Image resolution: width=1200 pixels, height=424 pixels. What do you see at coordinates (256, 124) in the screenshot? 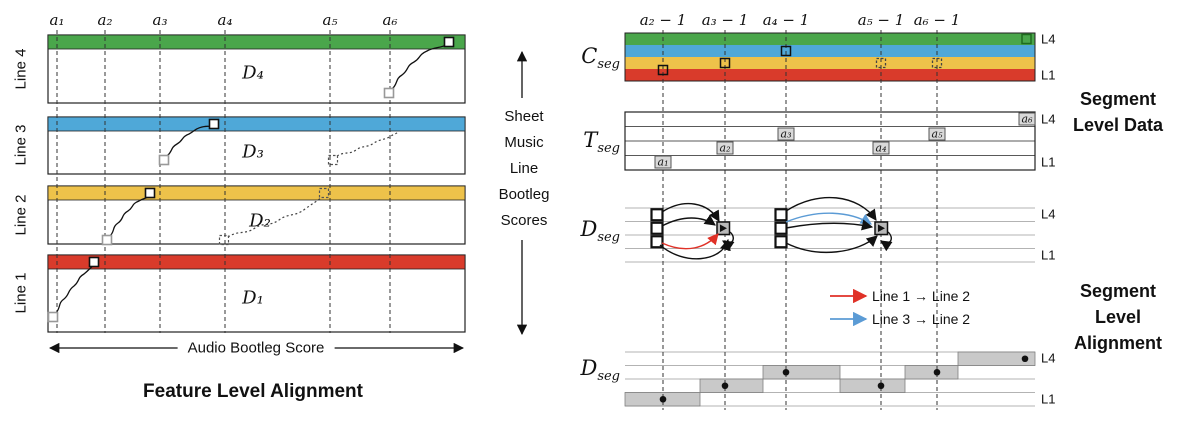
I see `line3-stripe` at bounding box center [256, 124].